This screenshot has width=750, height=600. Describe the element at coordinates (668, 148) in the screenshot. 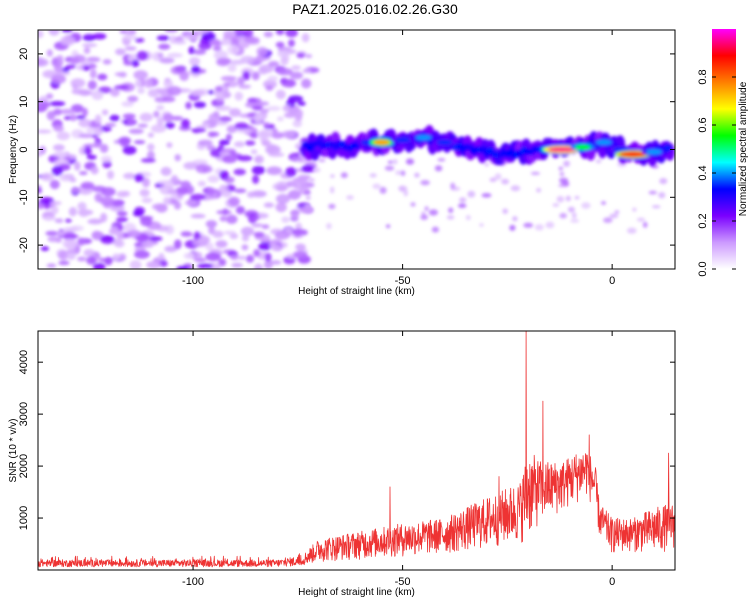

I see `track-core` at that location.